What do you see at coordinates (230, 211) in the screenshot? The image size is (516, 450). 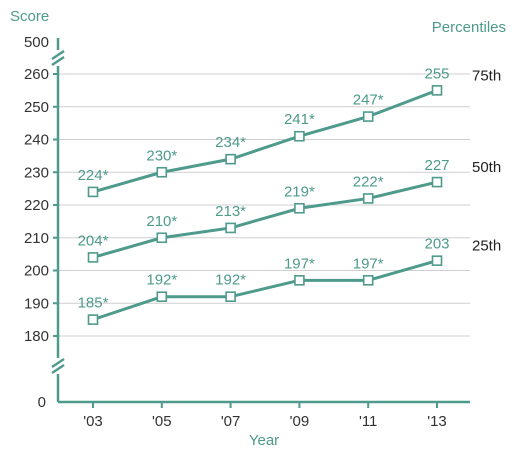 I see `data-label-50th-2: 213*` at bounding box center [230, 211].